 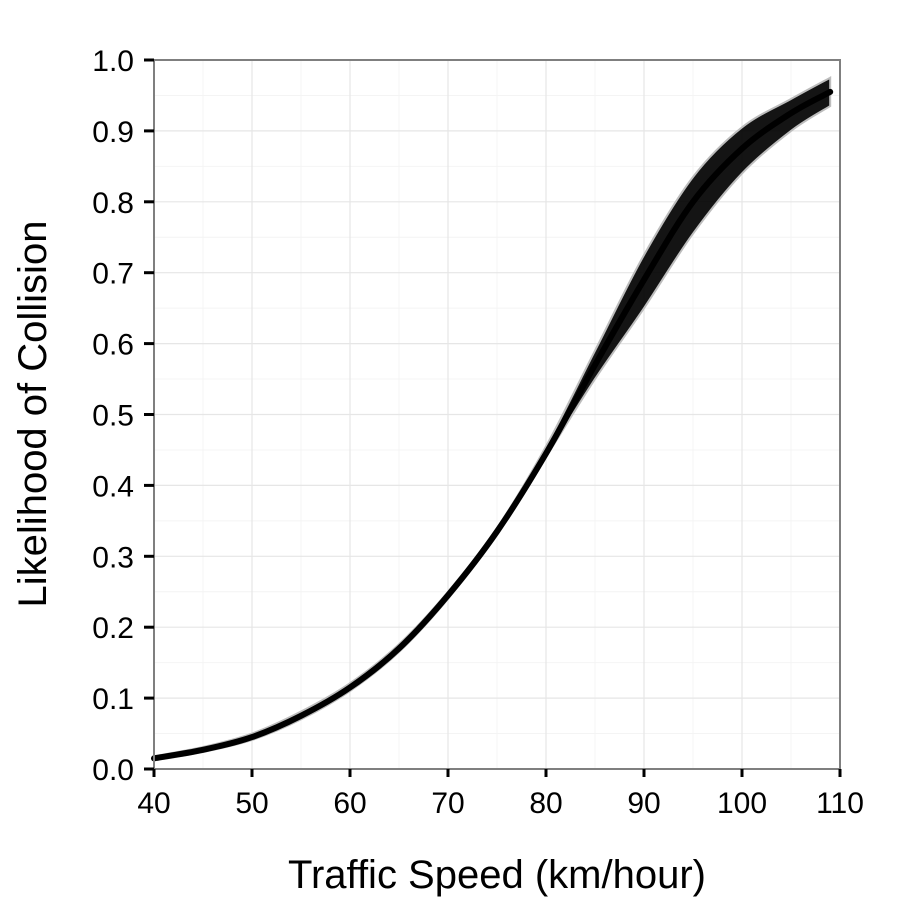 I want to click on x-tick-label: 100, so click(x=742, y=803).